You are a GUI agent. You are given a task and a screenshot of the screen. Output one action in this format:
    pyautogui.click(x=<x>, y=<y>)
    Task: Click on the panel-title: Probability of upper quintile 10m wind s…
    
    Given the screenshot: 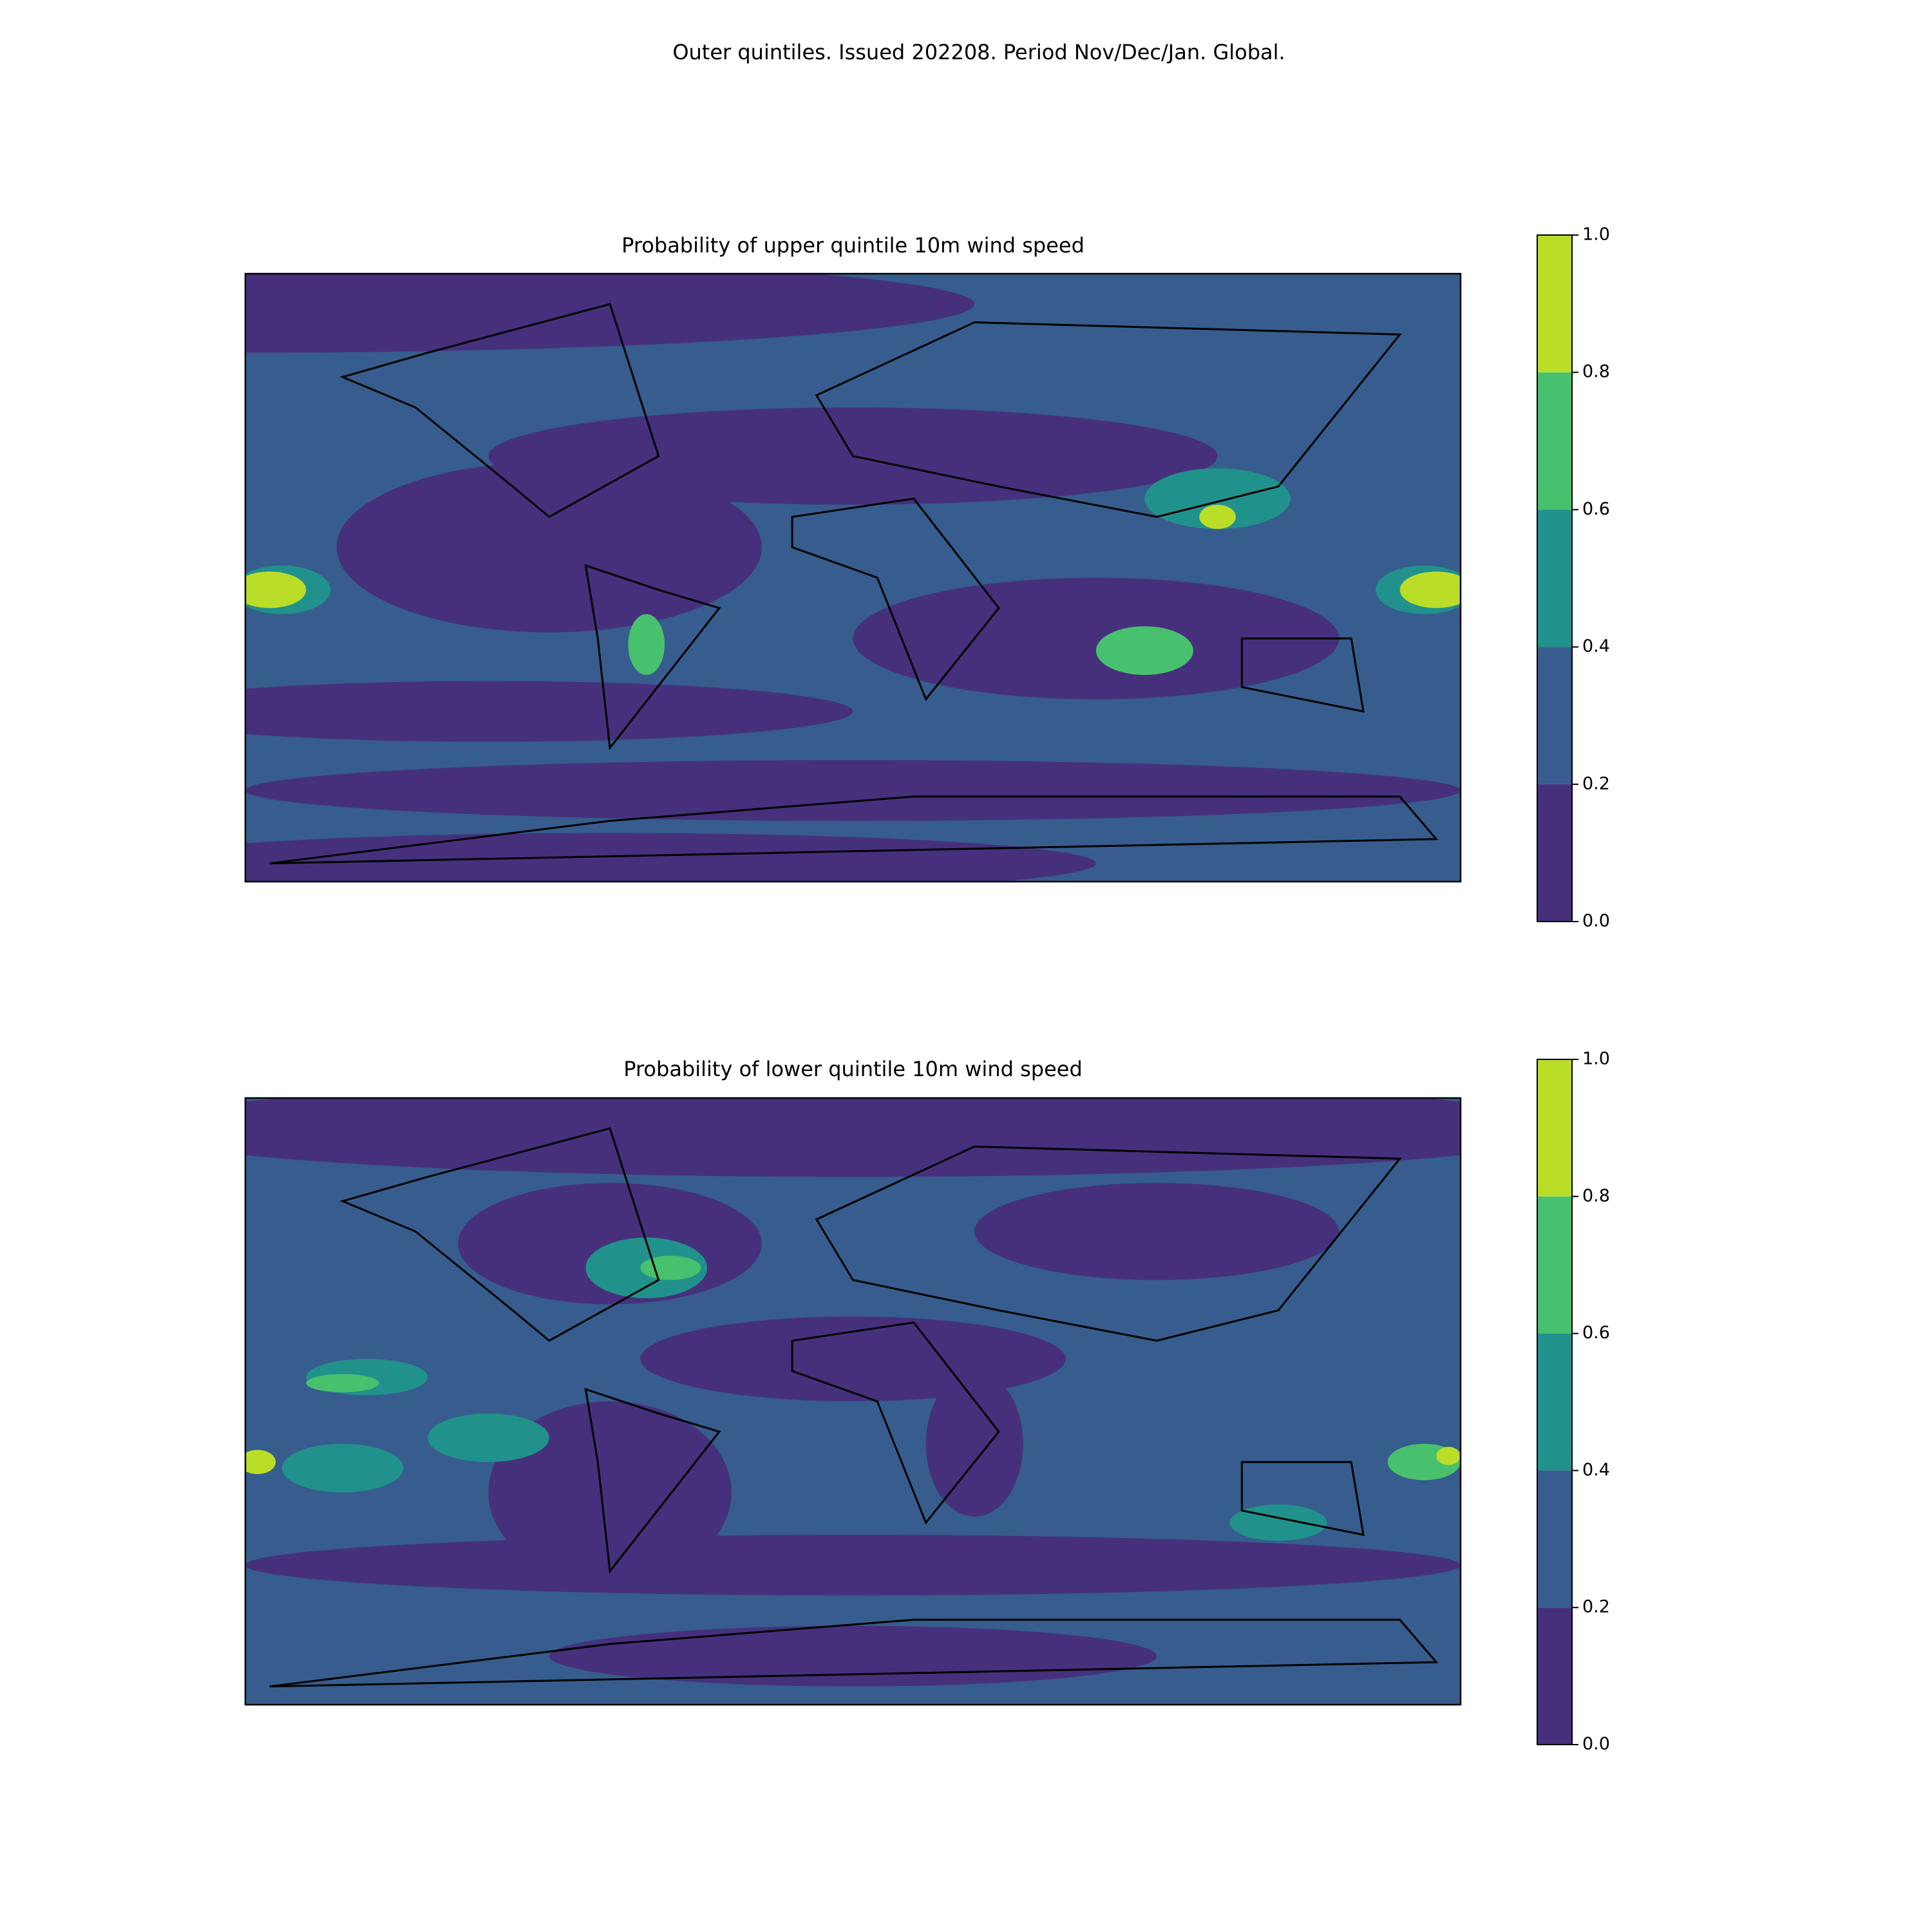 What is the action you would take?
    pyautogui.click(x=852, y=246)
    